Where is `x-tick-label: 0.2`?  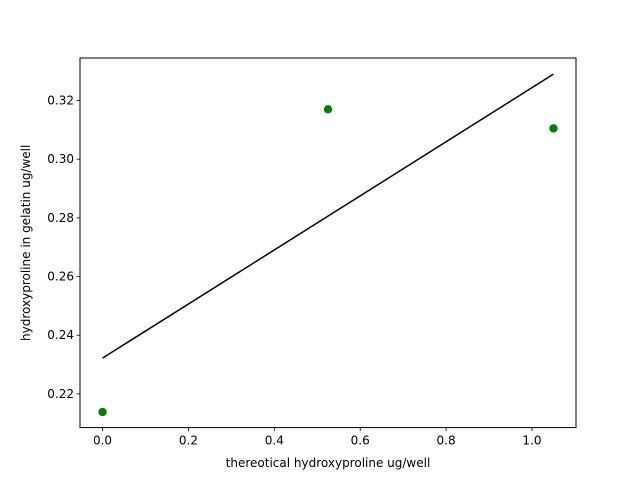
x-tick-label: 0.2 is located at coordinates (188, 441).